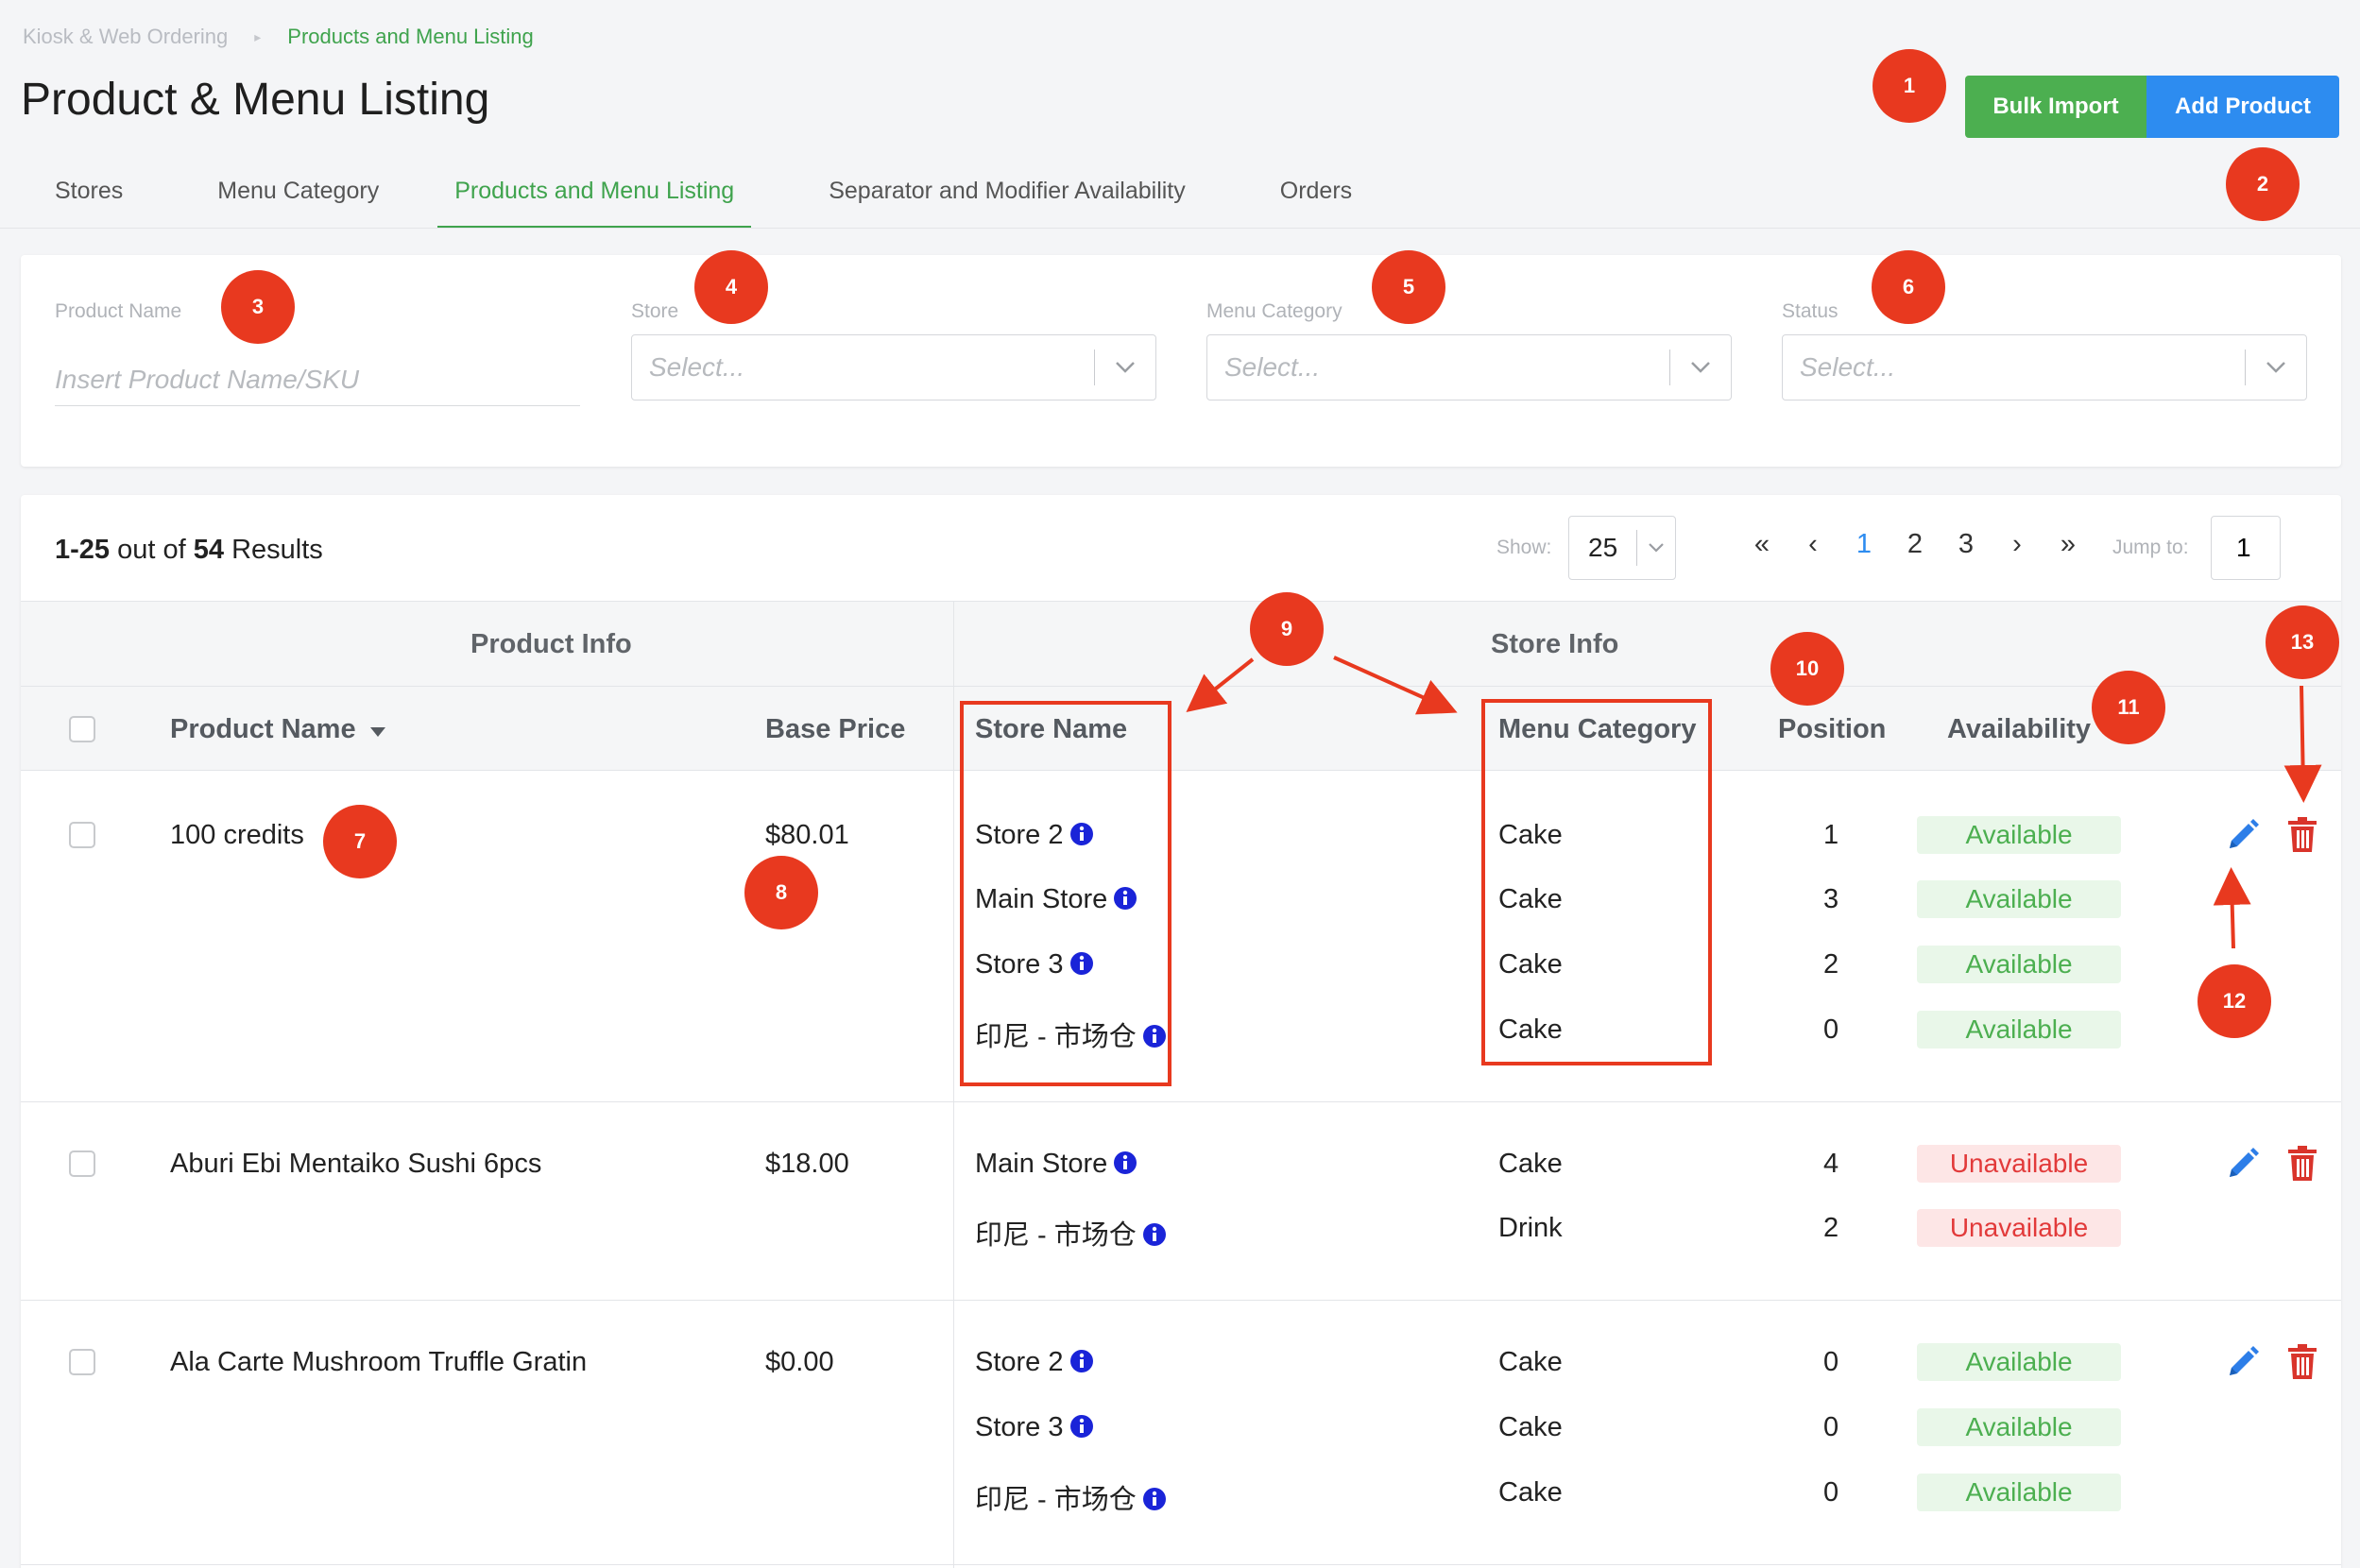  Describe the element at coordinates (189, 550) in the screenshot. I see `results-count: 1-25 out of 54 Results` at that location.